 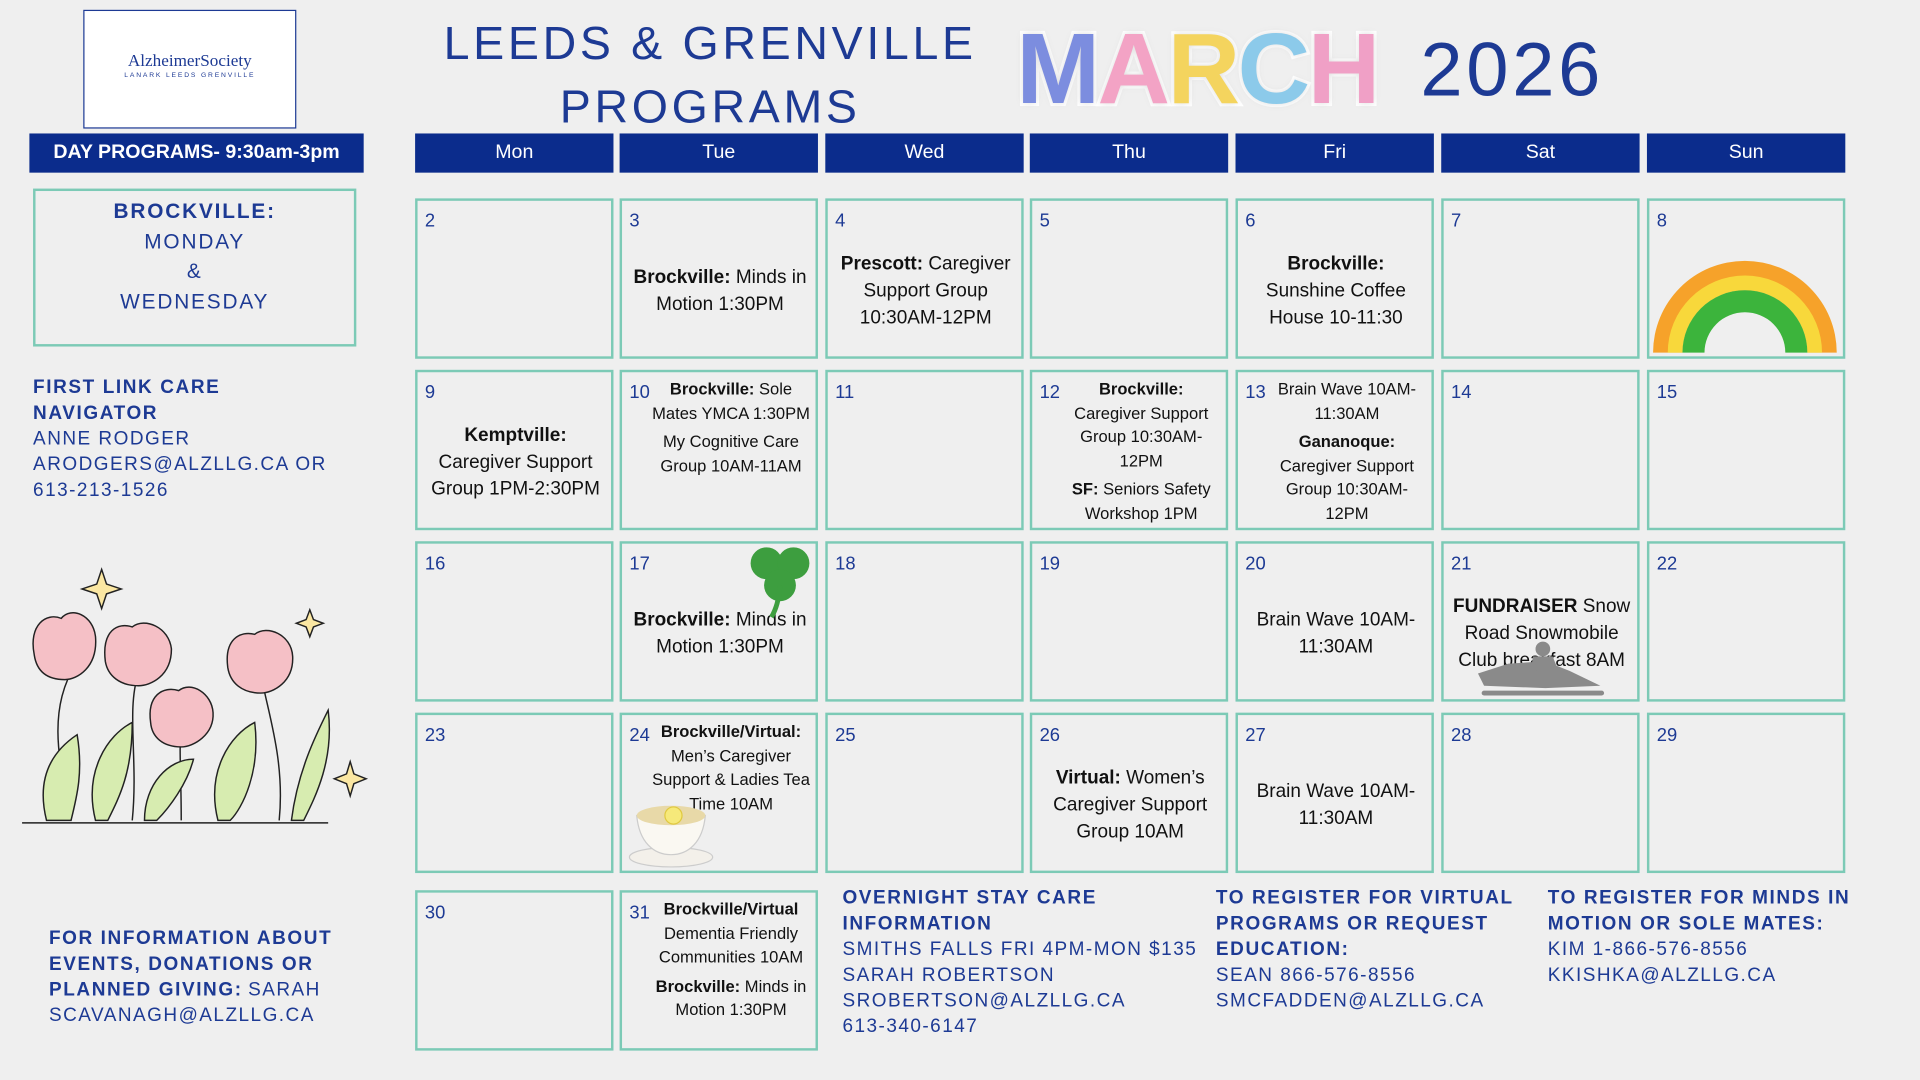 I want to click on day-cell: 7, so click(x=1540, y=278).